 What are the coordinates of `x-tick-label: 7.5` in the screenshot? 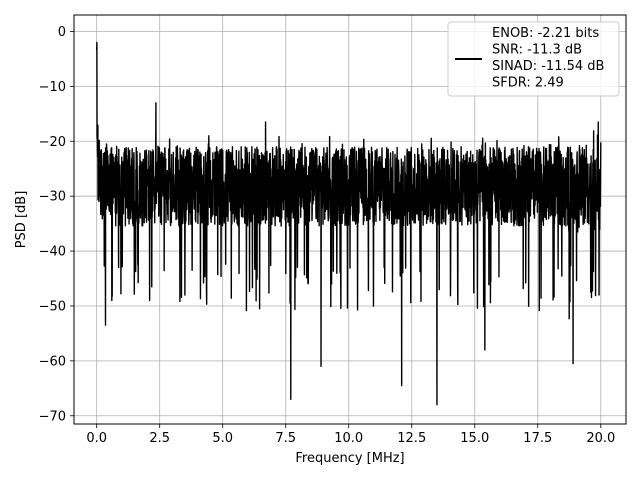 It's located at (285, 438).